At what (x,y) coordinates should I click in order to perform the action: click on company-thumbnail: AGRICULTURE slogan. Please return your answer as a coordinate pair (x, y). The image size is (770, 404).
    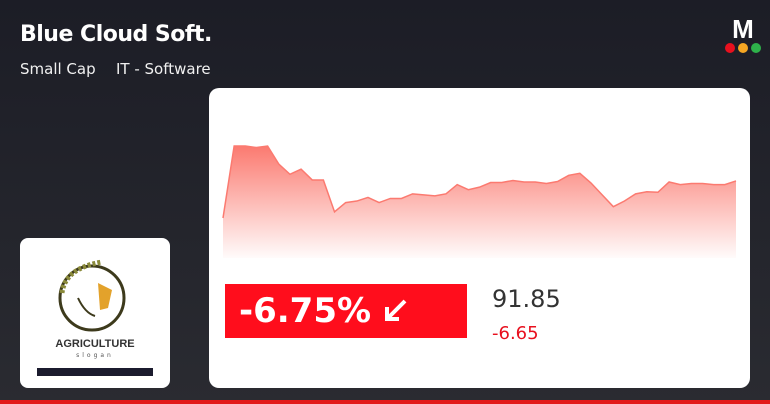
    Looking at the image, I should click on (95, 313).